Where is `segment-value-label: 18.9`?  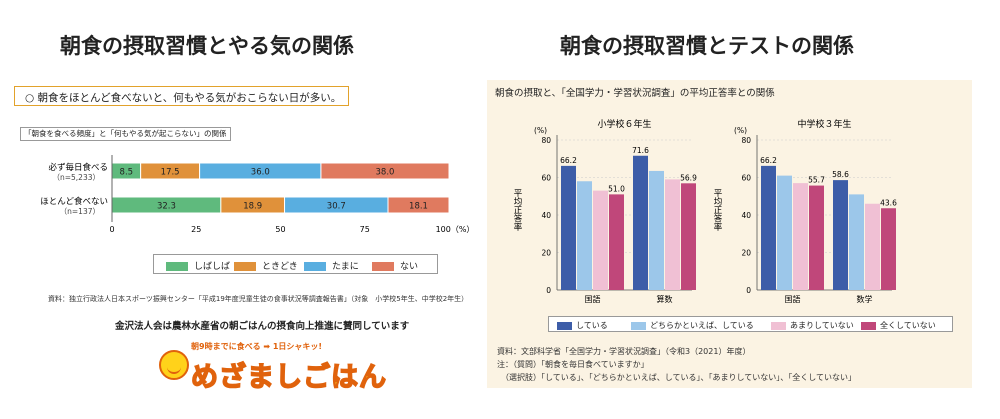
segment-value-label: 18.9 is located at coordinates (252, 207).